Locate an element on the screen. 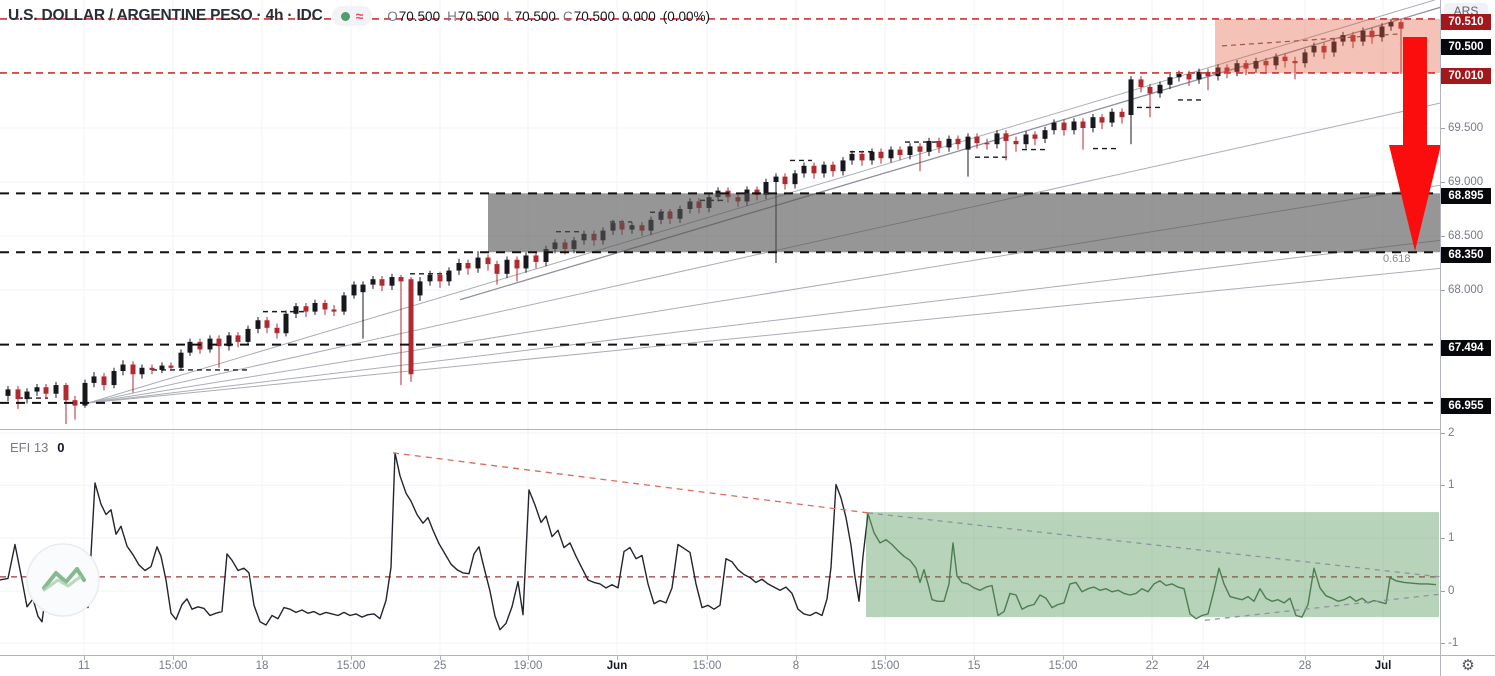  symbol-name: U.S. DOLLAR / ARGENTINE PESO is located at coordinates (130, 15).